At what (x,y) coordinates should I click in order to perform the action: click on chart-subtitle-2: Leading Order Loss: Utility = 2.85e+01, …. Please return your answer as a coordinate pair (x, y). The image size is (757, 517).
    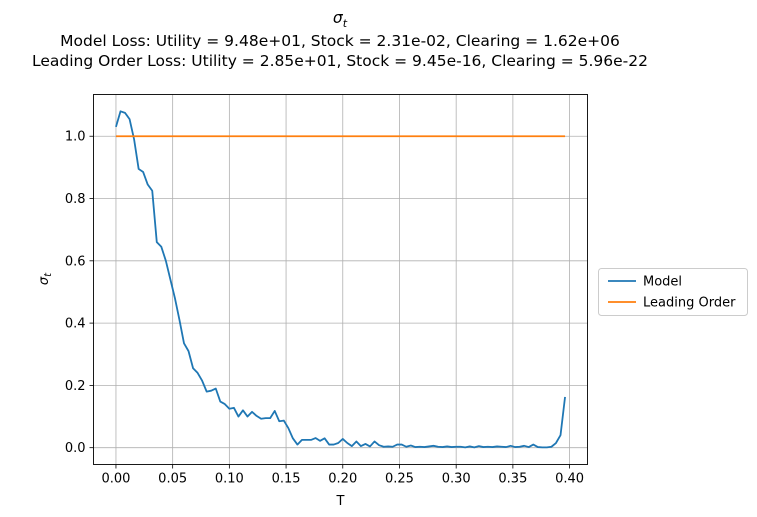
    Looking at the image, I should click on (340, 61).